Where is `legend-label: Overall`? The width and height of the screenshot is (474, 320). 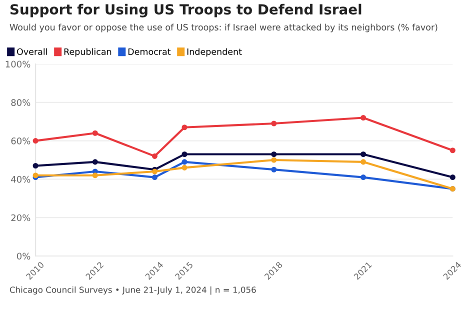
legend-label: Overall is located at coordinates (32, 51).